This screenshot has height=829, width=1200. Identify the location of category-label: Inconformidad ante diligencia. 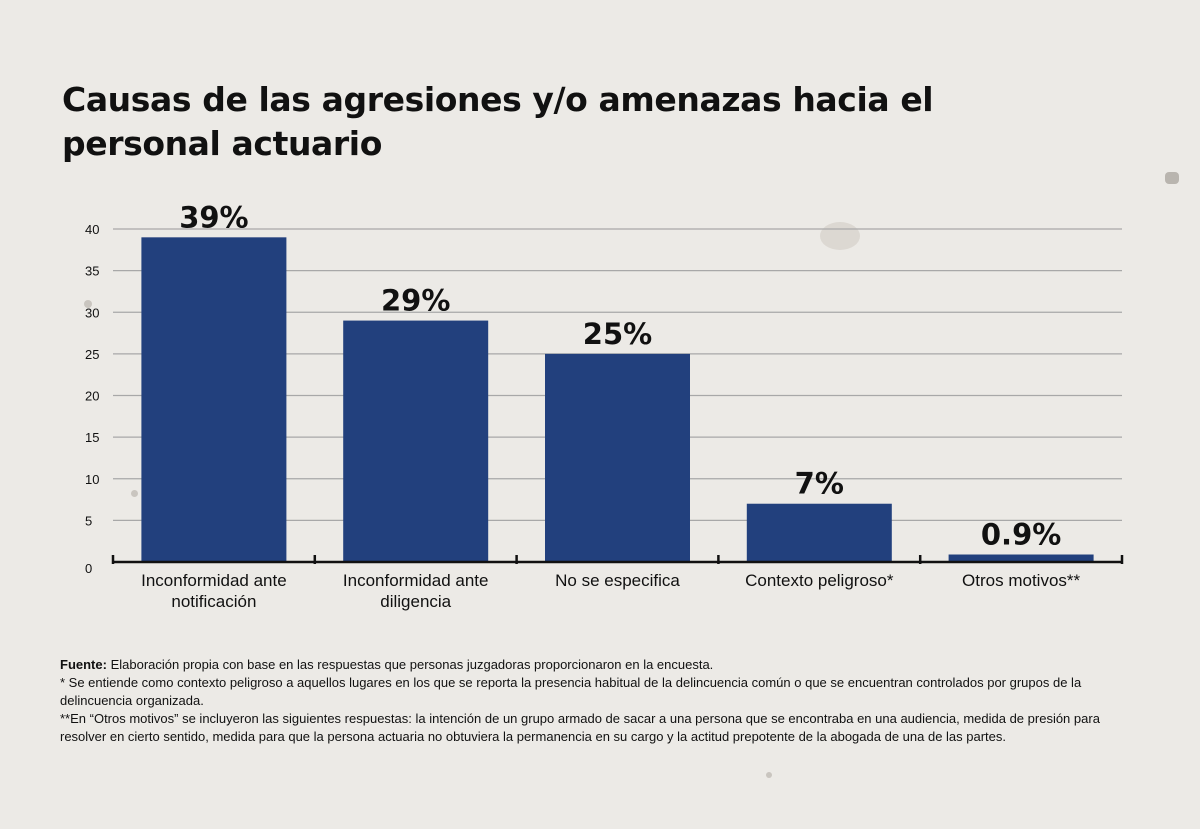
(416, 591).